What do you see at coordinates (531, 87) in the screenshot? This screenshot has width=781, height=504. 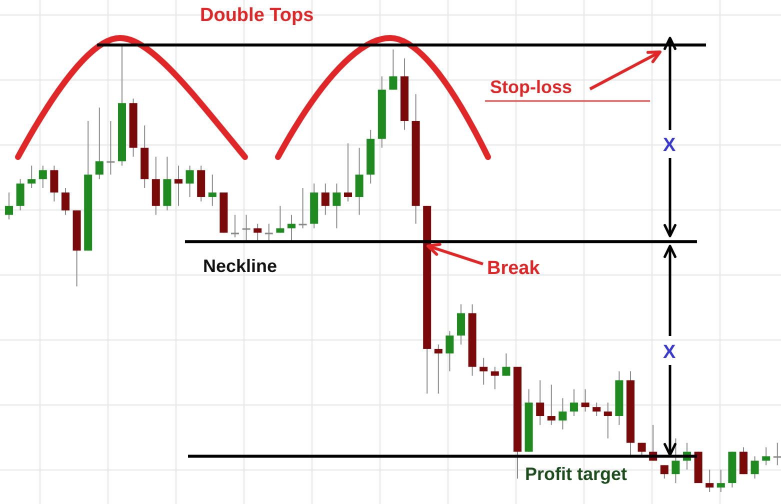 I see `annotation: Stop-loss` at bounding box center [531, 87].